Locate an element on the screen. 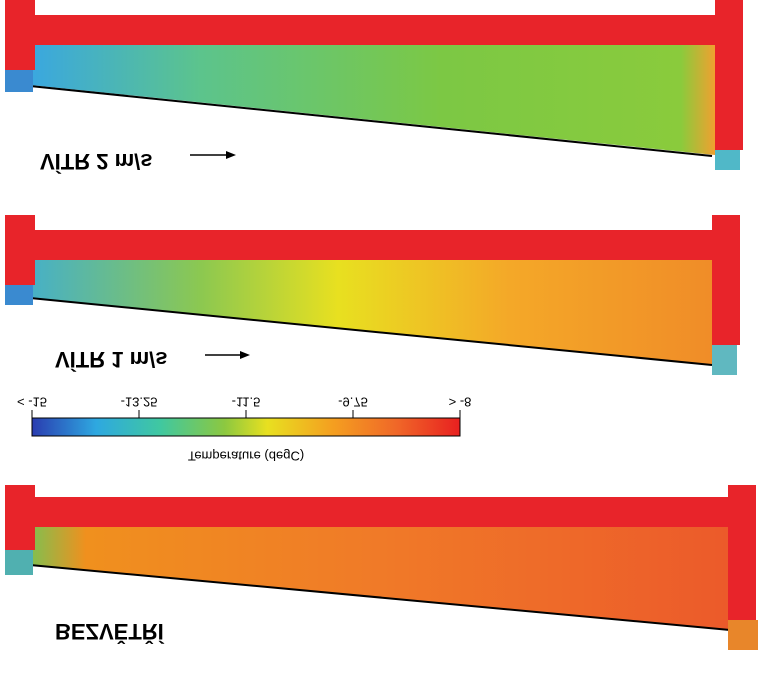 The width and height of the screenshot is (782, 679). panel-label: VÍTR 1 m/s is located at coordinates (111, 359).